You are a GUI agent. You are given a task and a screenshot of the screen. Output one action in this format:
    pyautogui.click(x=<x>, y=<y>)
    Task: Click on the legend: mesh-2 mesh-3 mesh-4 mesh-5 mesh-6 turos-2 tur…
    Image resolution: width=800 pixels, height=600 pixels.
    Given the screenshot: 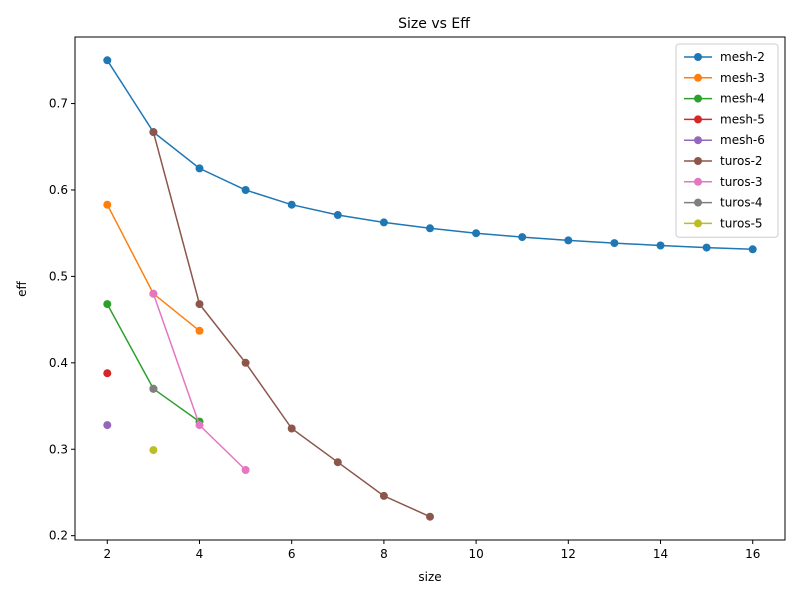 What is the action you would take?
    pyautogui.click(x=727, y=140)
    